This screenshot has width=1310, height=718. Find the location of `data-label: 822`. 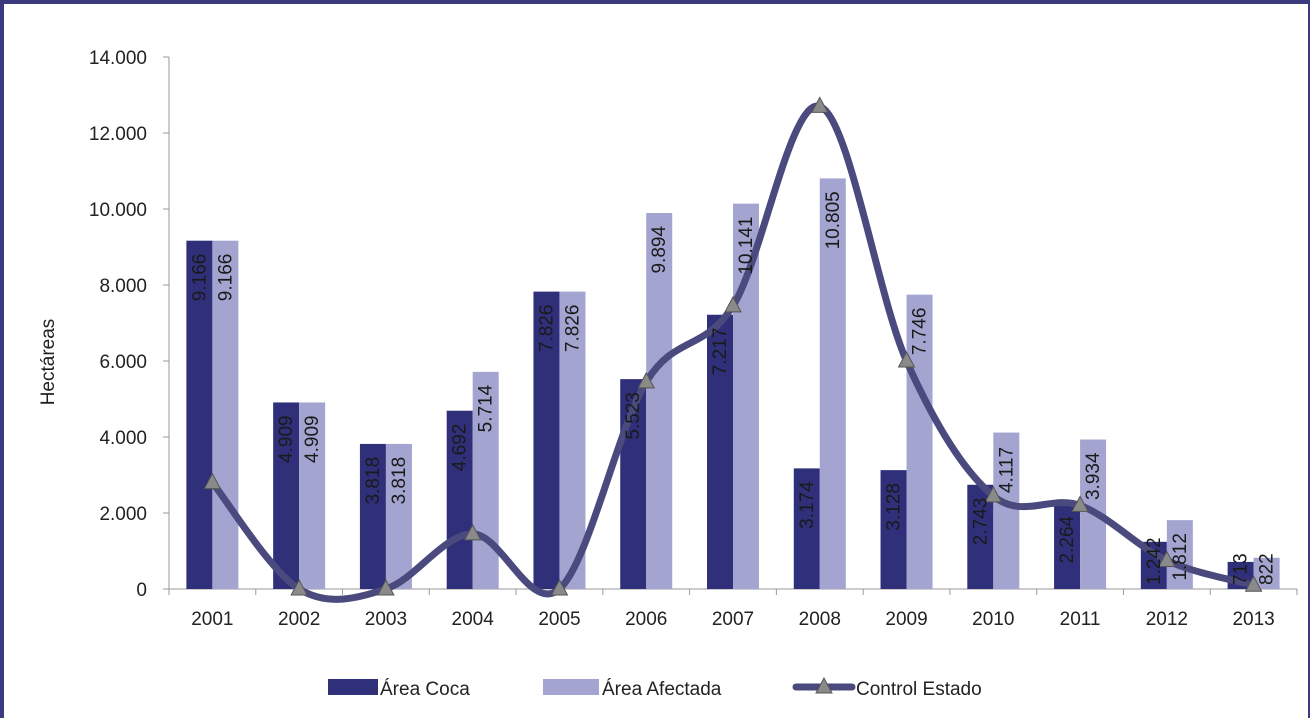

data-label: 822 is located at coordinates (1267, 569).